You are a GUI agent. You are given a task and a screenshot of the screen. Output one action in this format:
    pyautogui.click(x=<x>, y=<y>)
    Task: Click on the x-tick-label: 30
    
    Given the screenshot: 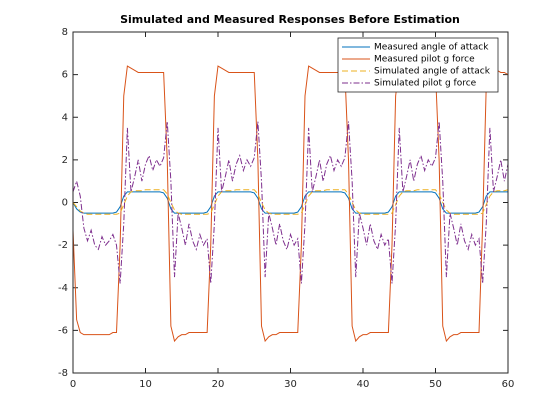 What is the action you would take?
    pyautogui.click(x=290, y=384)
    